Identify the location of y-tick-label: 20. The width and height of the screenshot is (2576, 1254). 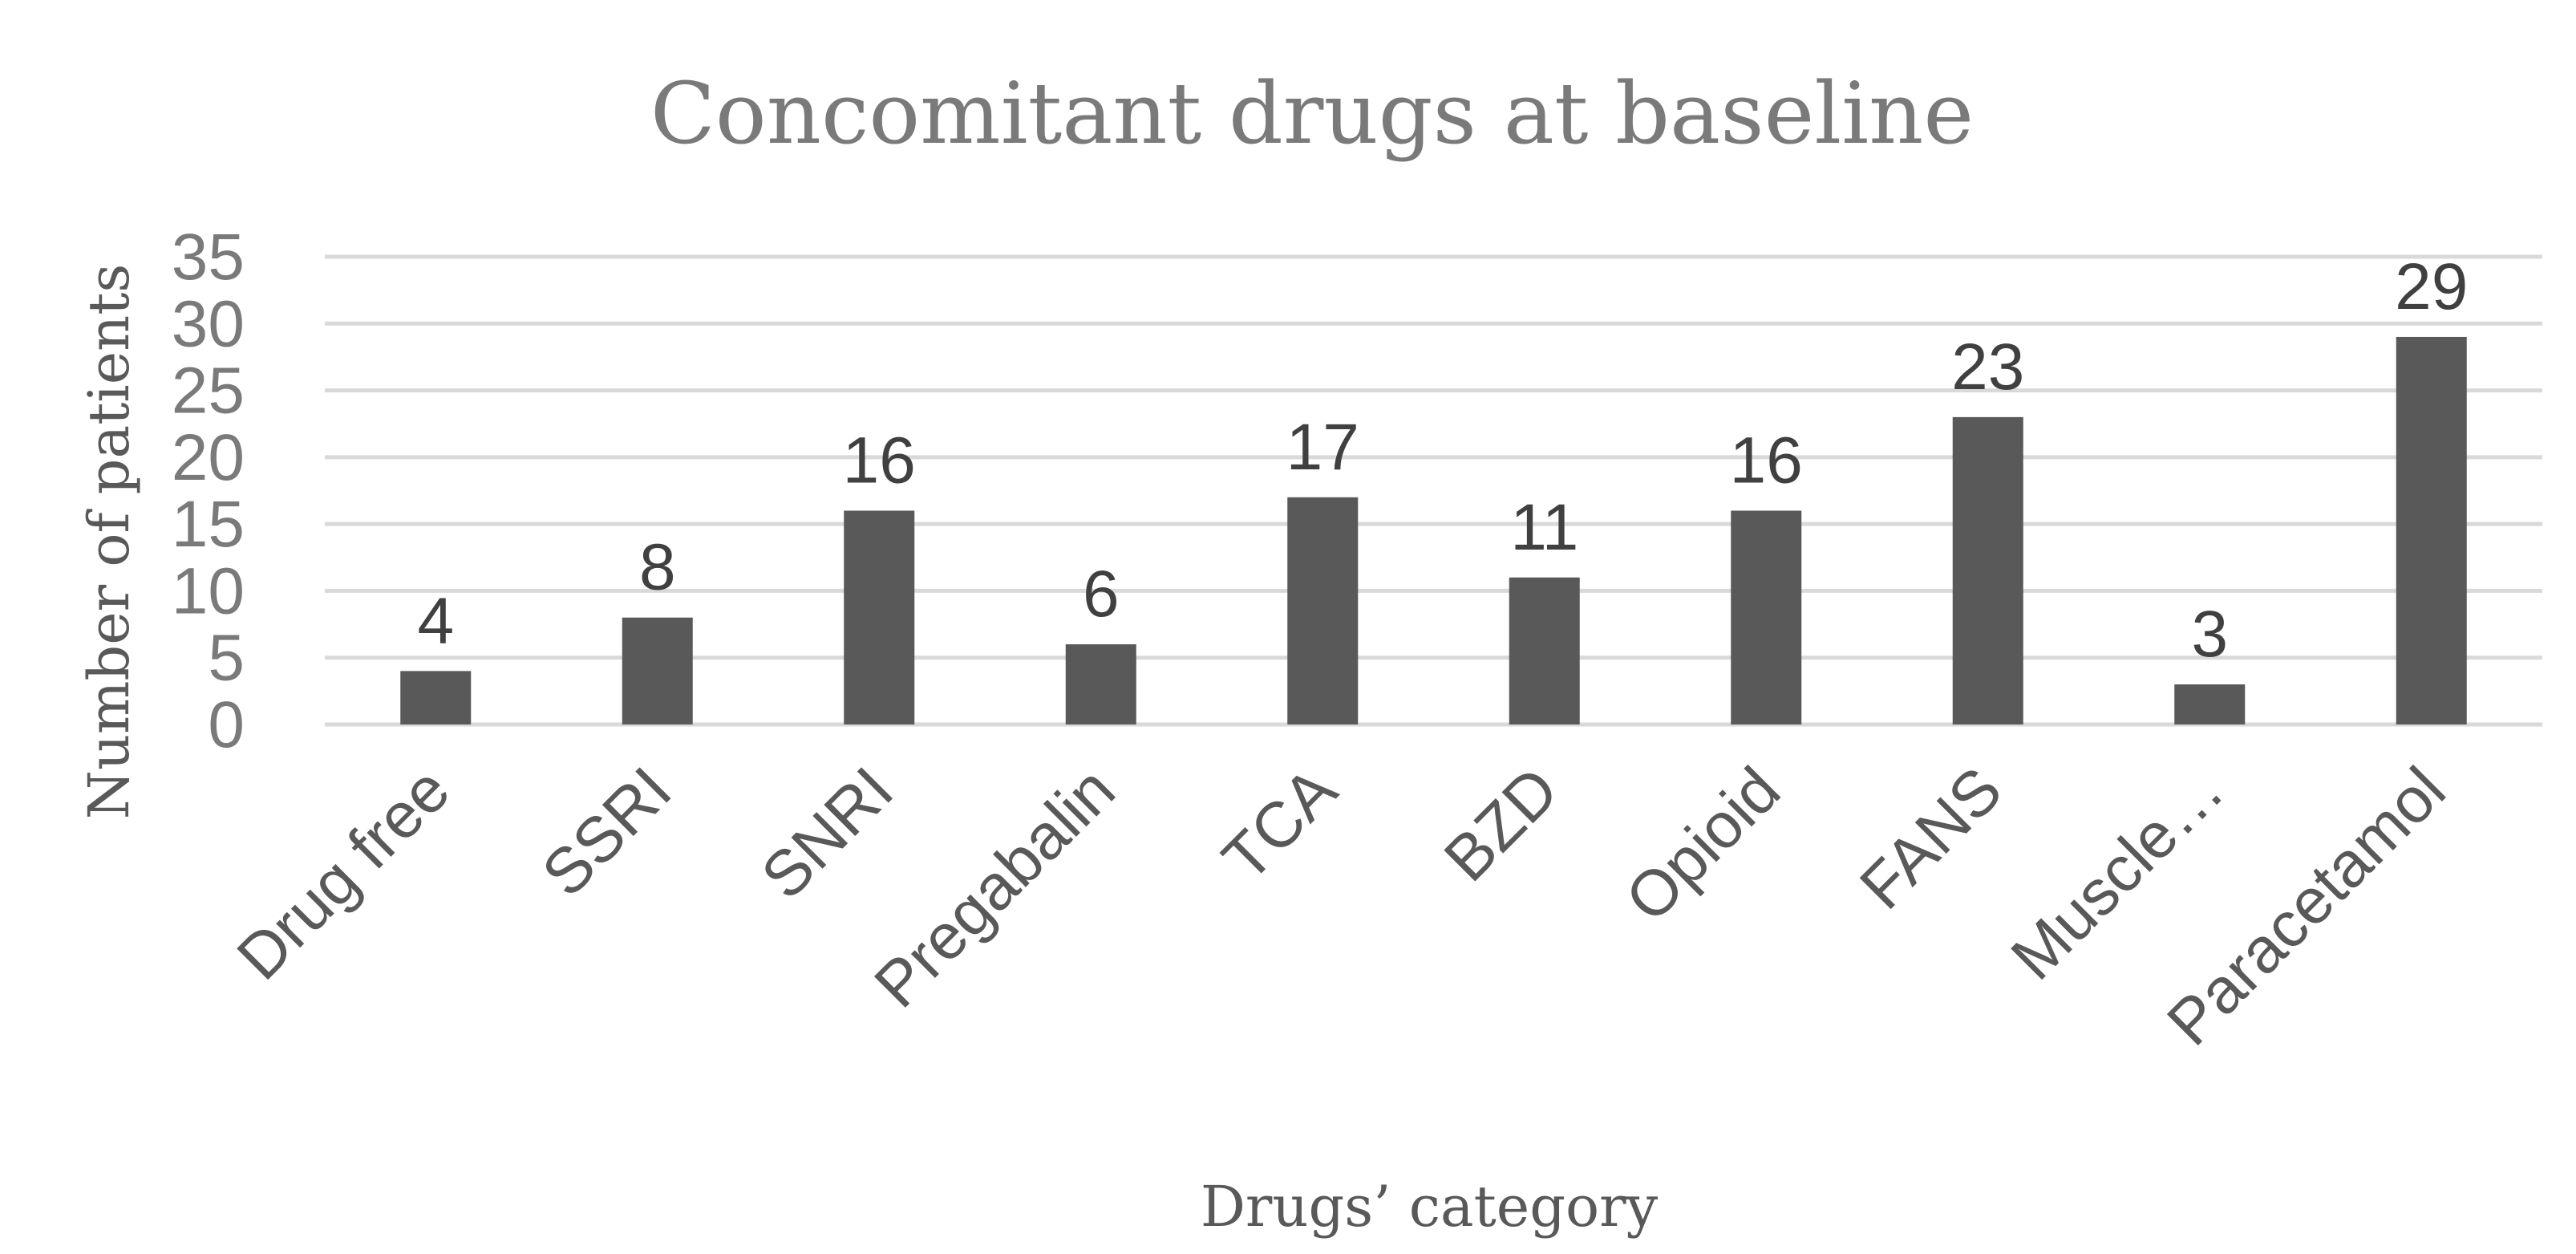
(208, 457).